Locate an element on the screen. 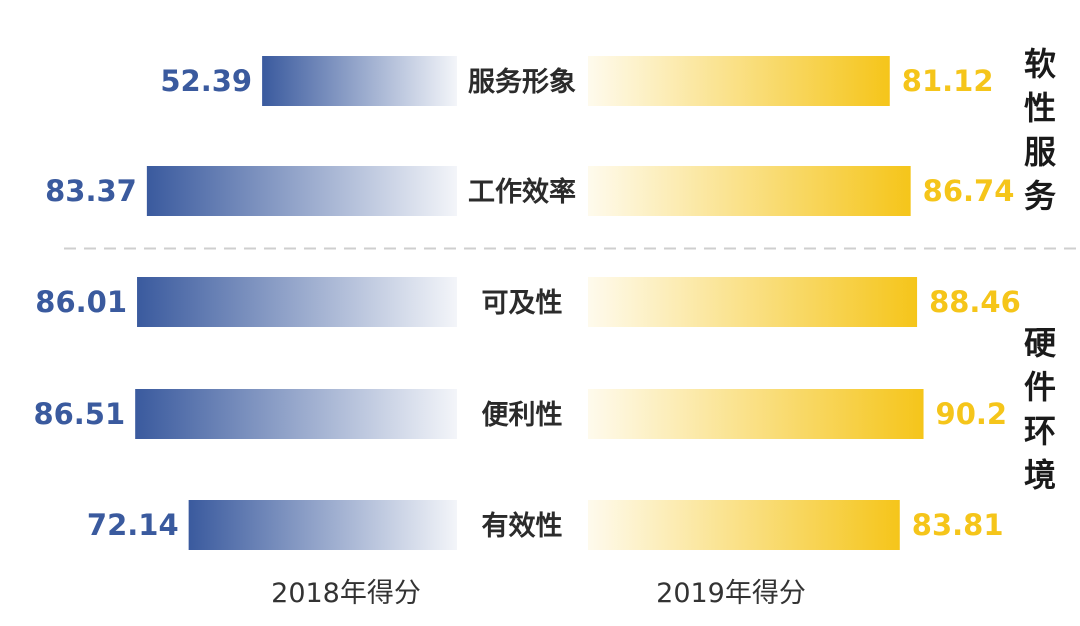 This screenshot has width=1080, height=626. value-label-2018-3: 86.51 is located at coordinates (79, 414).